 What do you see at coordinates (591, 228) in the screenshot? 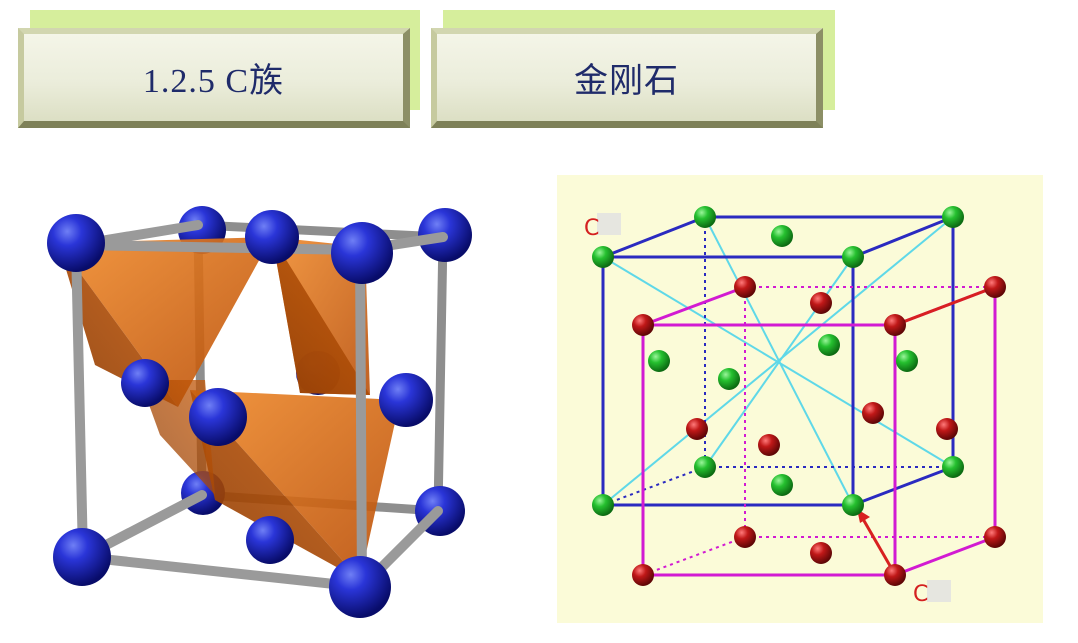
I see `label-top-c: C` at bounding box center [591, 228].